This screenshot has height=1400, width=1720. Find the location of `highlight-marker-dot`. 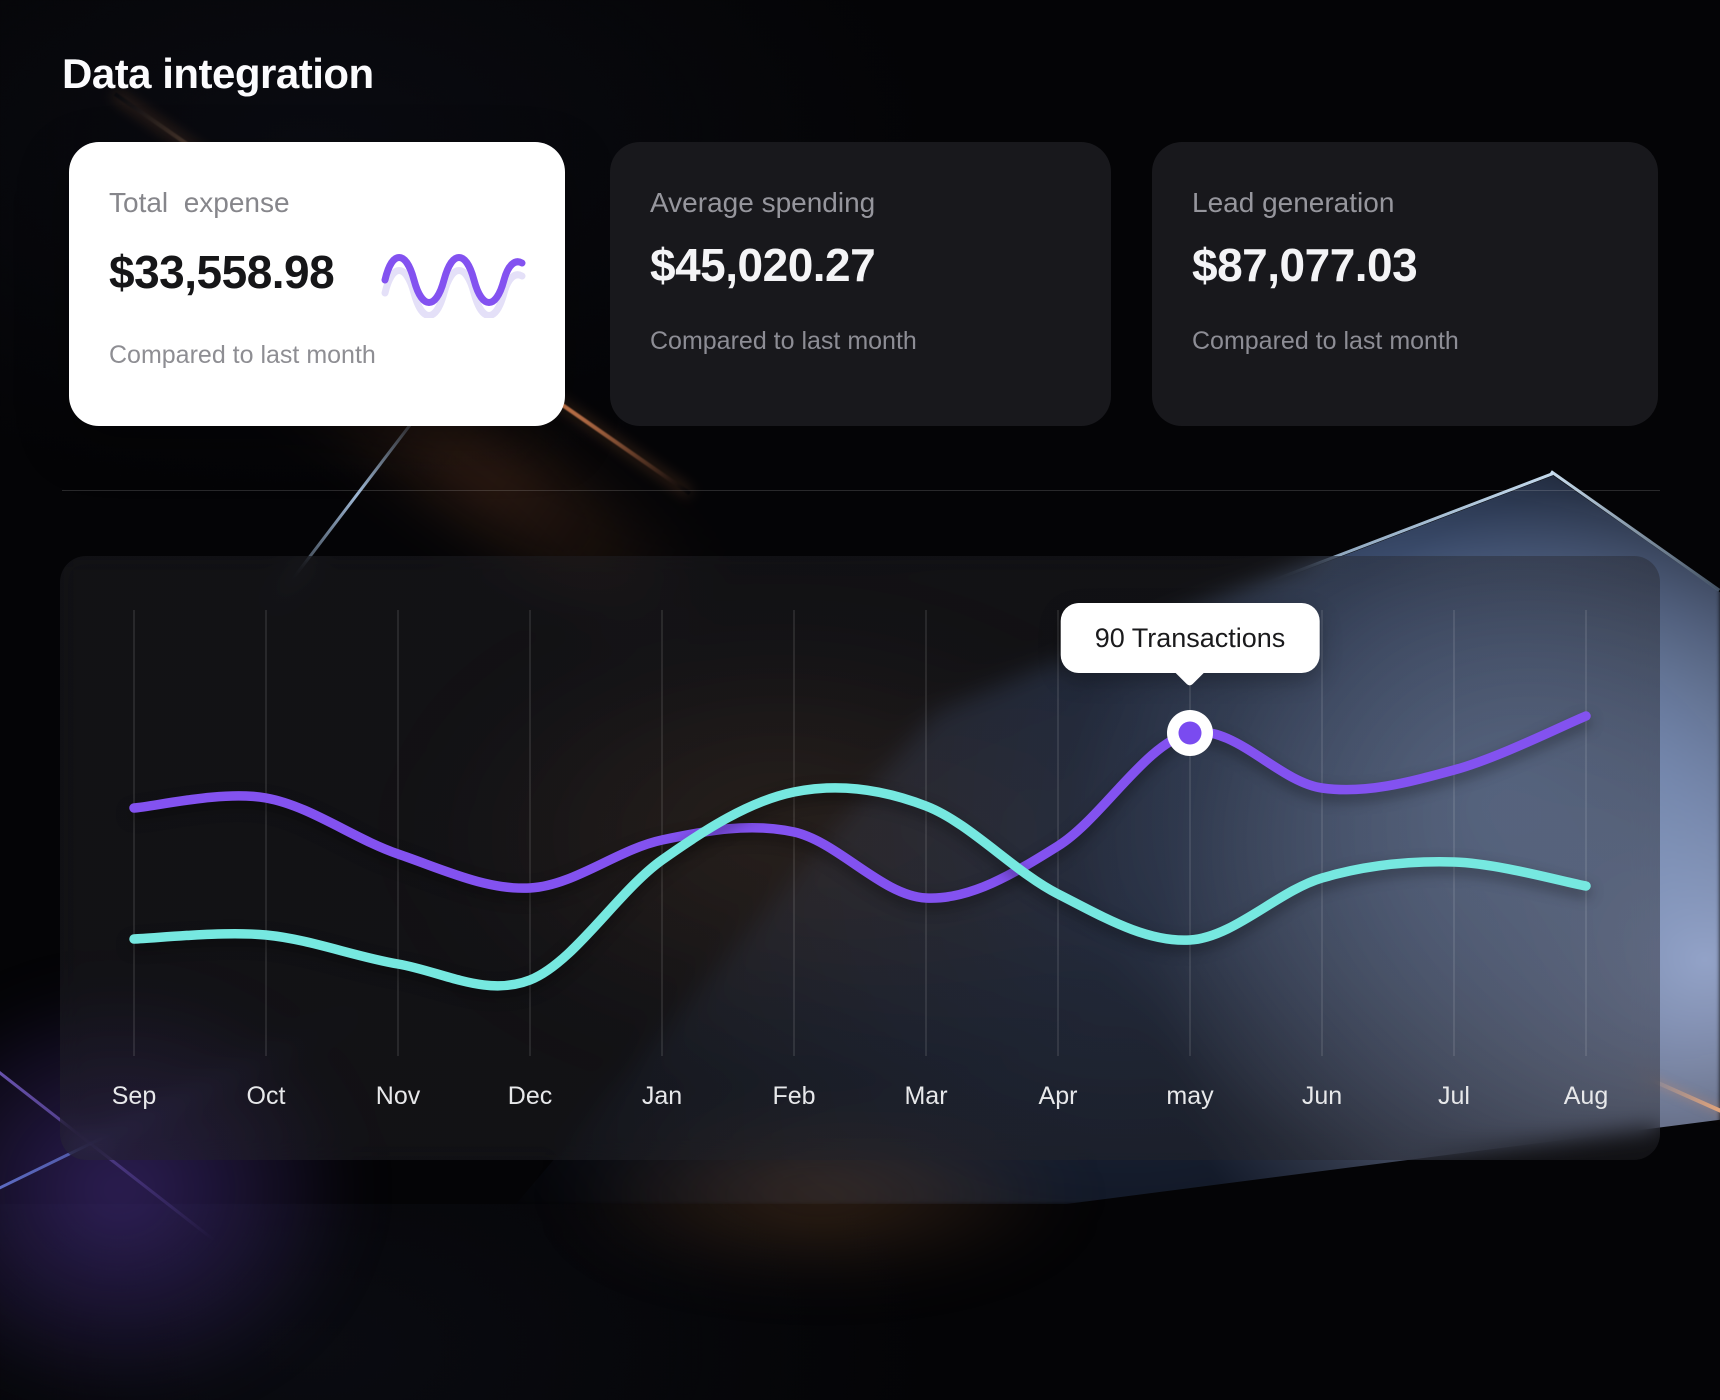

highlight-marker-dot is located at coordinates (1190, 733).